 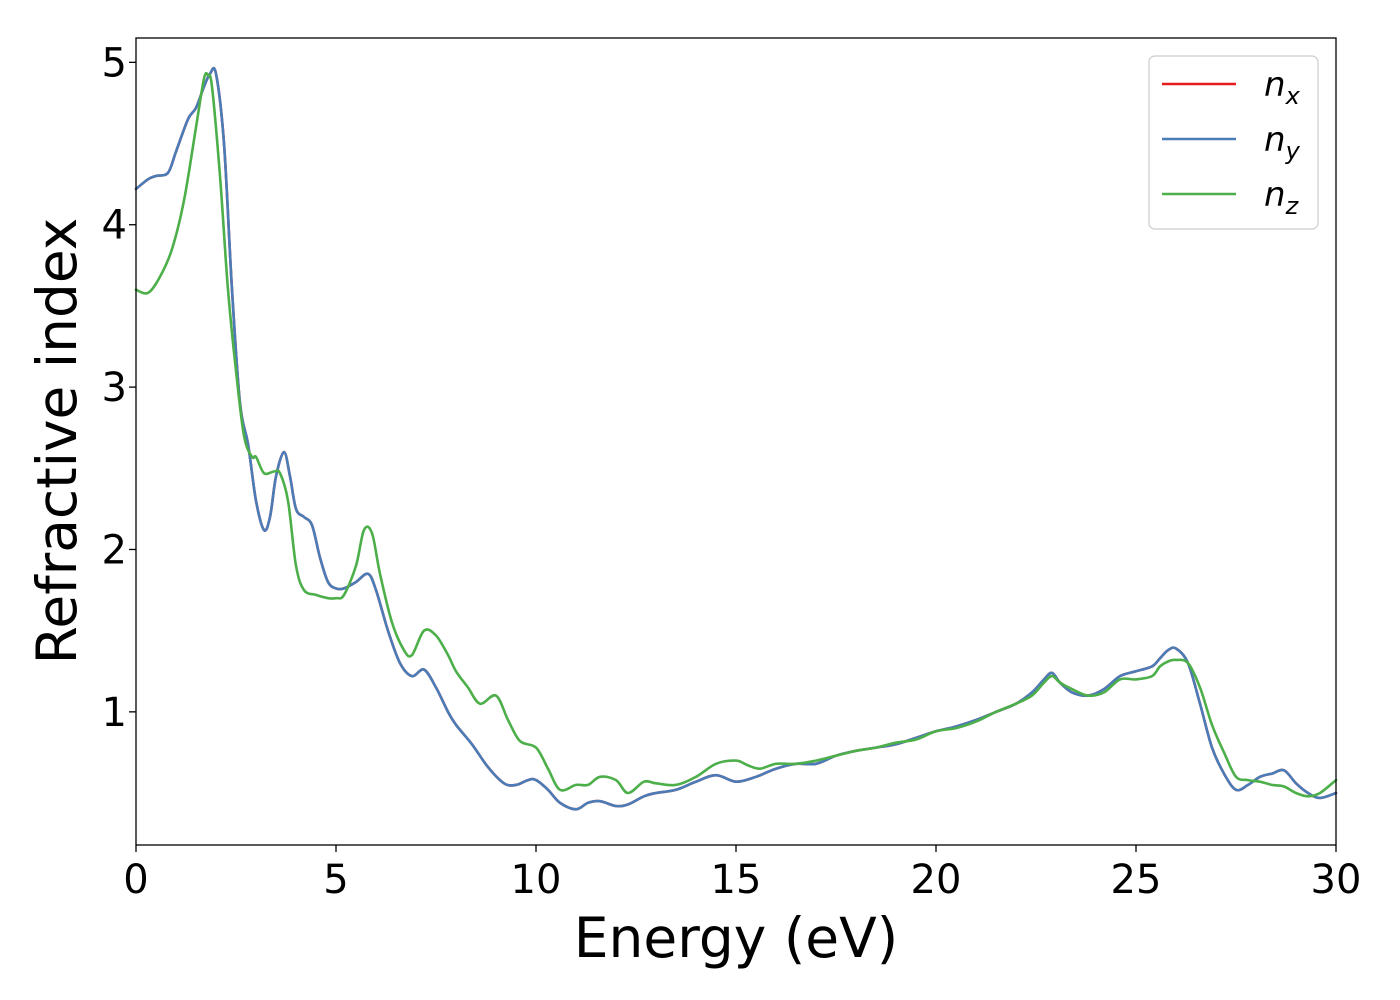 I want to click on x-tick-label: 25, so click(x=1136, y=880).